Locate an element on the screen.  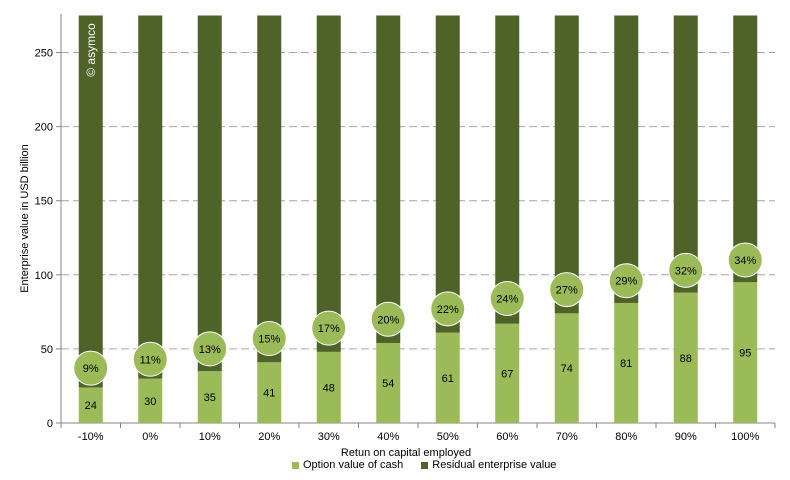
bar-value-label: 61 is located at coordinates (448, 379).